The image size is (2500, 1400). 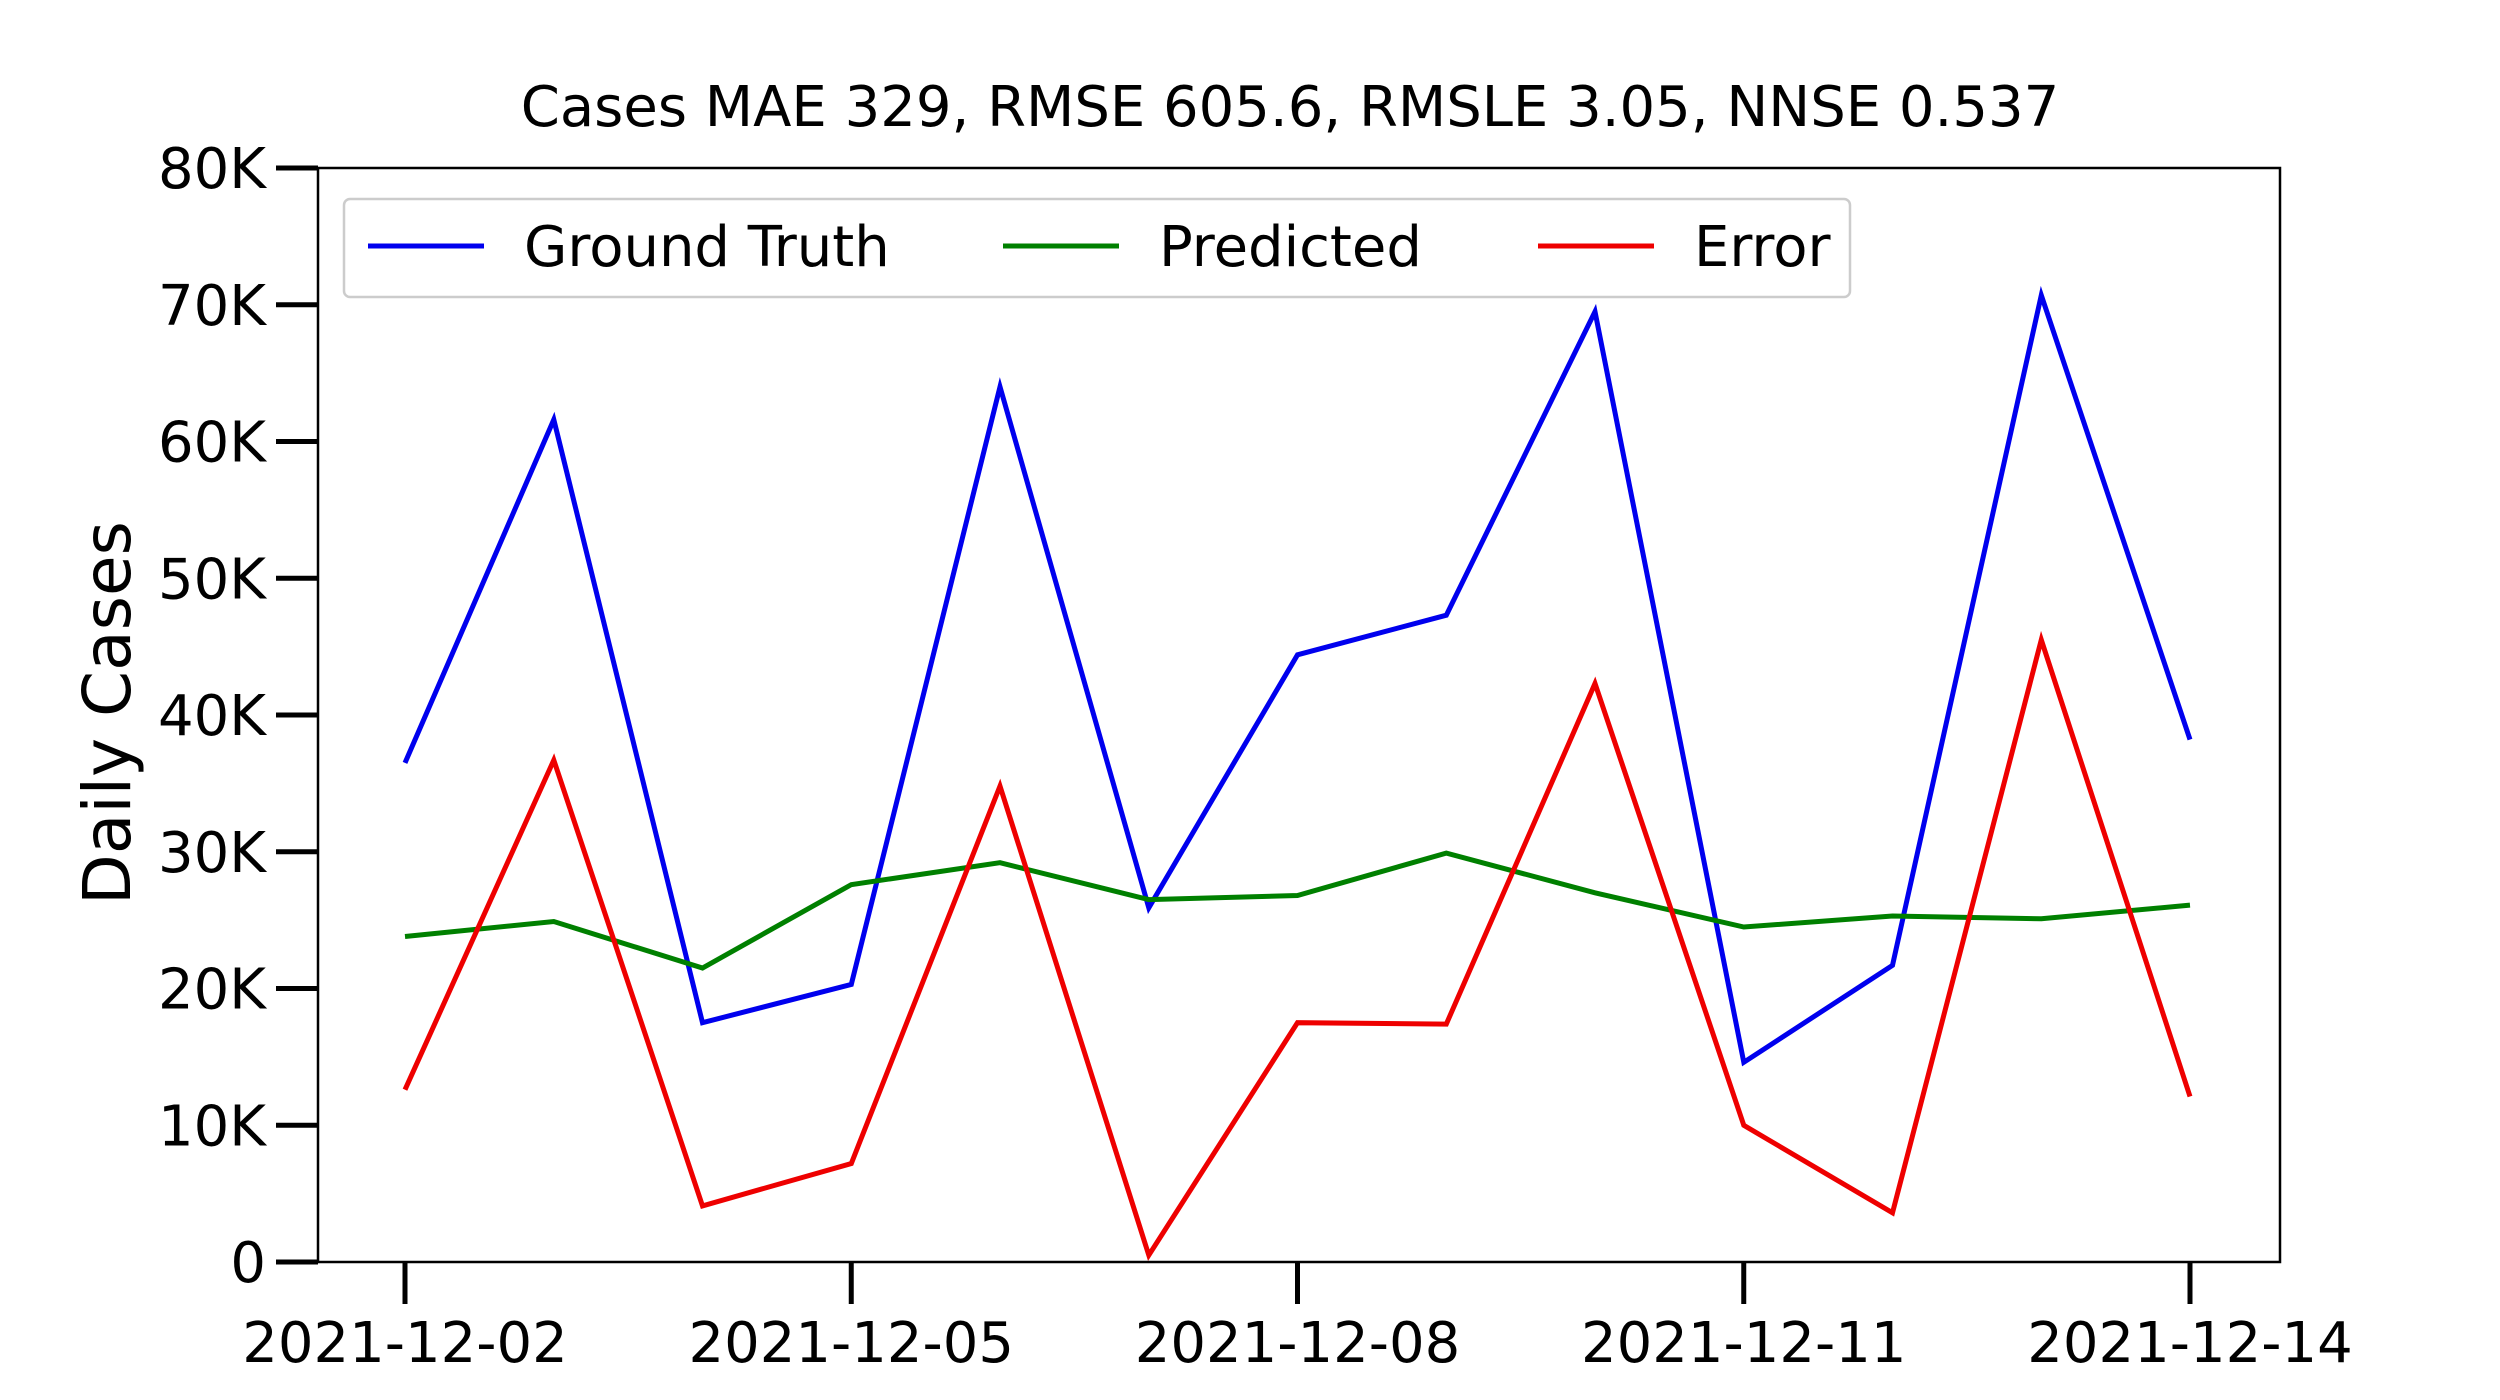 What do you see at coordinates (212, 169) in the screenshot?
I see `y-tick-label: 80K` at bounding box center [212, 169].